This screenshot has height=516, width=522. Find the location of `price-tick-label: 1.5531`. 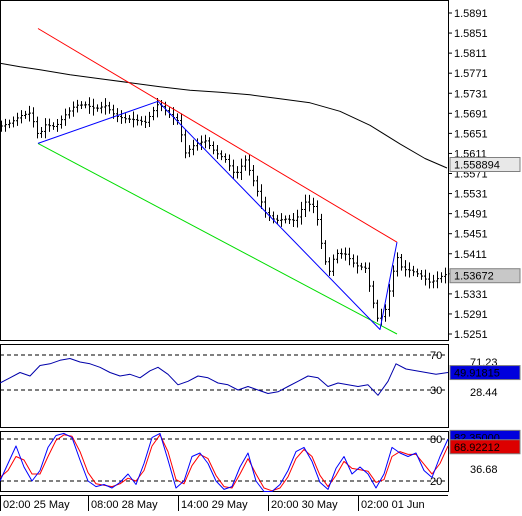

price-tick-label: 1.5531 is located at coordinates (471, 195).